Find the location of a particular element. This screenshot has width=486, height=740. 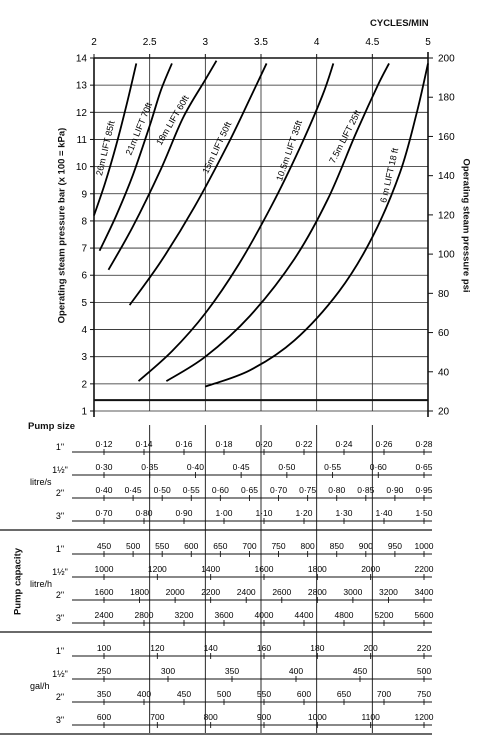

capacity-value: 0·30 is located at coordinates (103, 467).